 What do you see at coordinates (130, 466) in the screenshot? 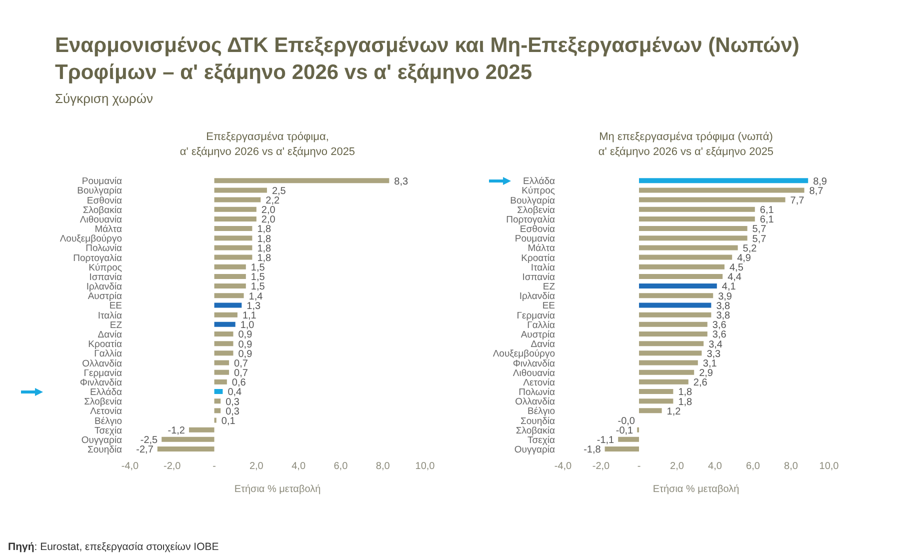
I see `x-tick-label: -4,0` at bounding box center [130, 466].